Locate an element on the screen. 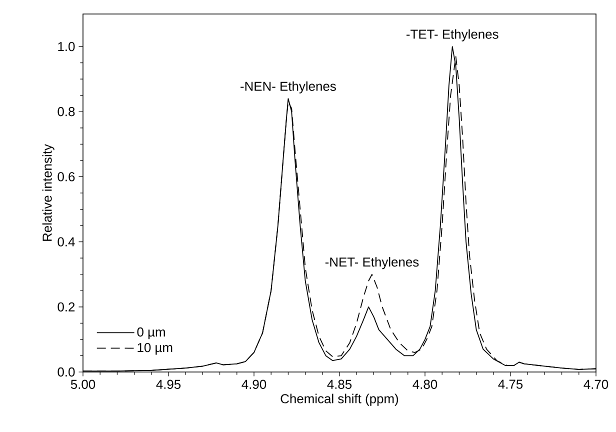  legend-label: 10 µm is located at coordinates (155, 348).